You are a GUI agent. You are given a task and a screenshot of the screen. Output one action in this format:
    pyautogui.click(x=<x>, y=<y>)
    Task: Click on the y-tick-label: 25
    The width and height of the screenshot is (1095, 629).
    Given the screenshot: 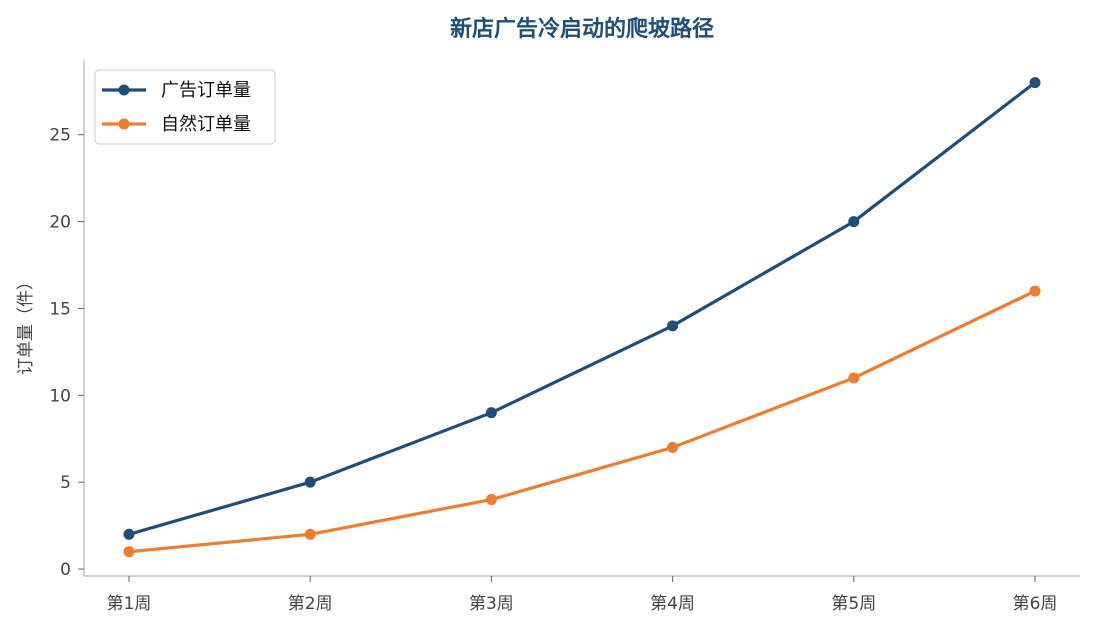 What is the action you would take?
    pyautogui.click(x=60, y=136)
    